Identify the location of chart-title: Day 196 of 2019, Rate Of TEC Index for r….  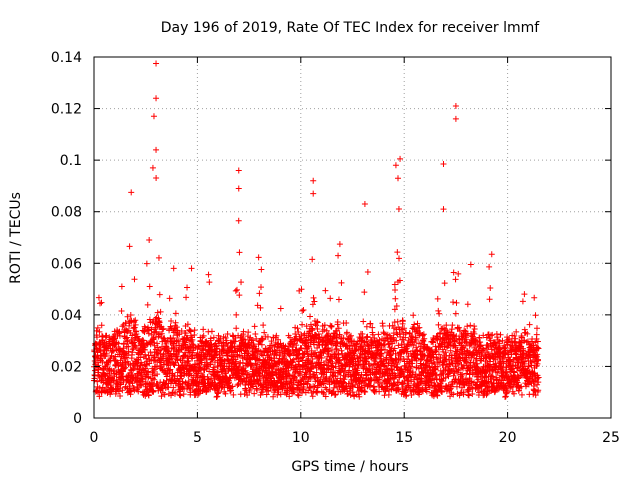
(351, 28).